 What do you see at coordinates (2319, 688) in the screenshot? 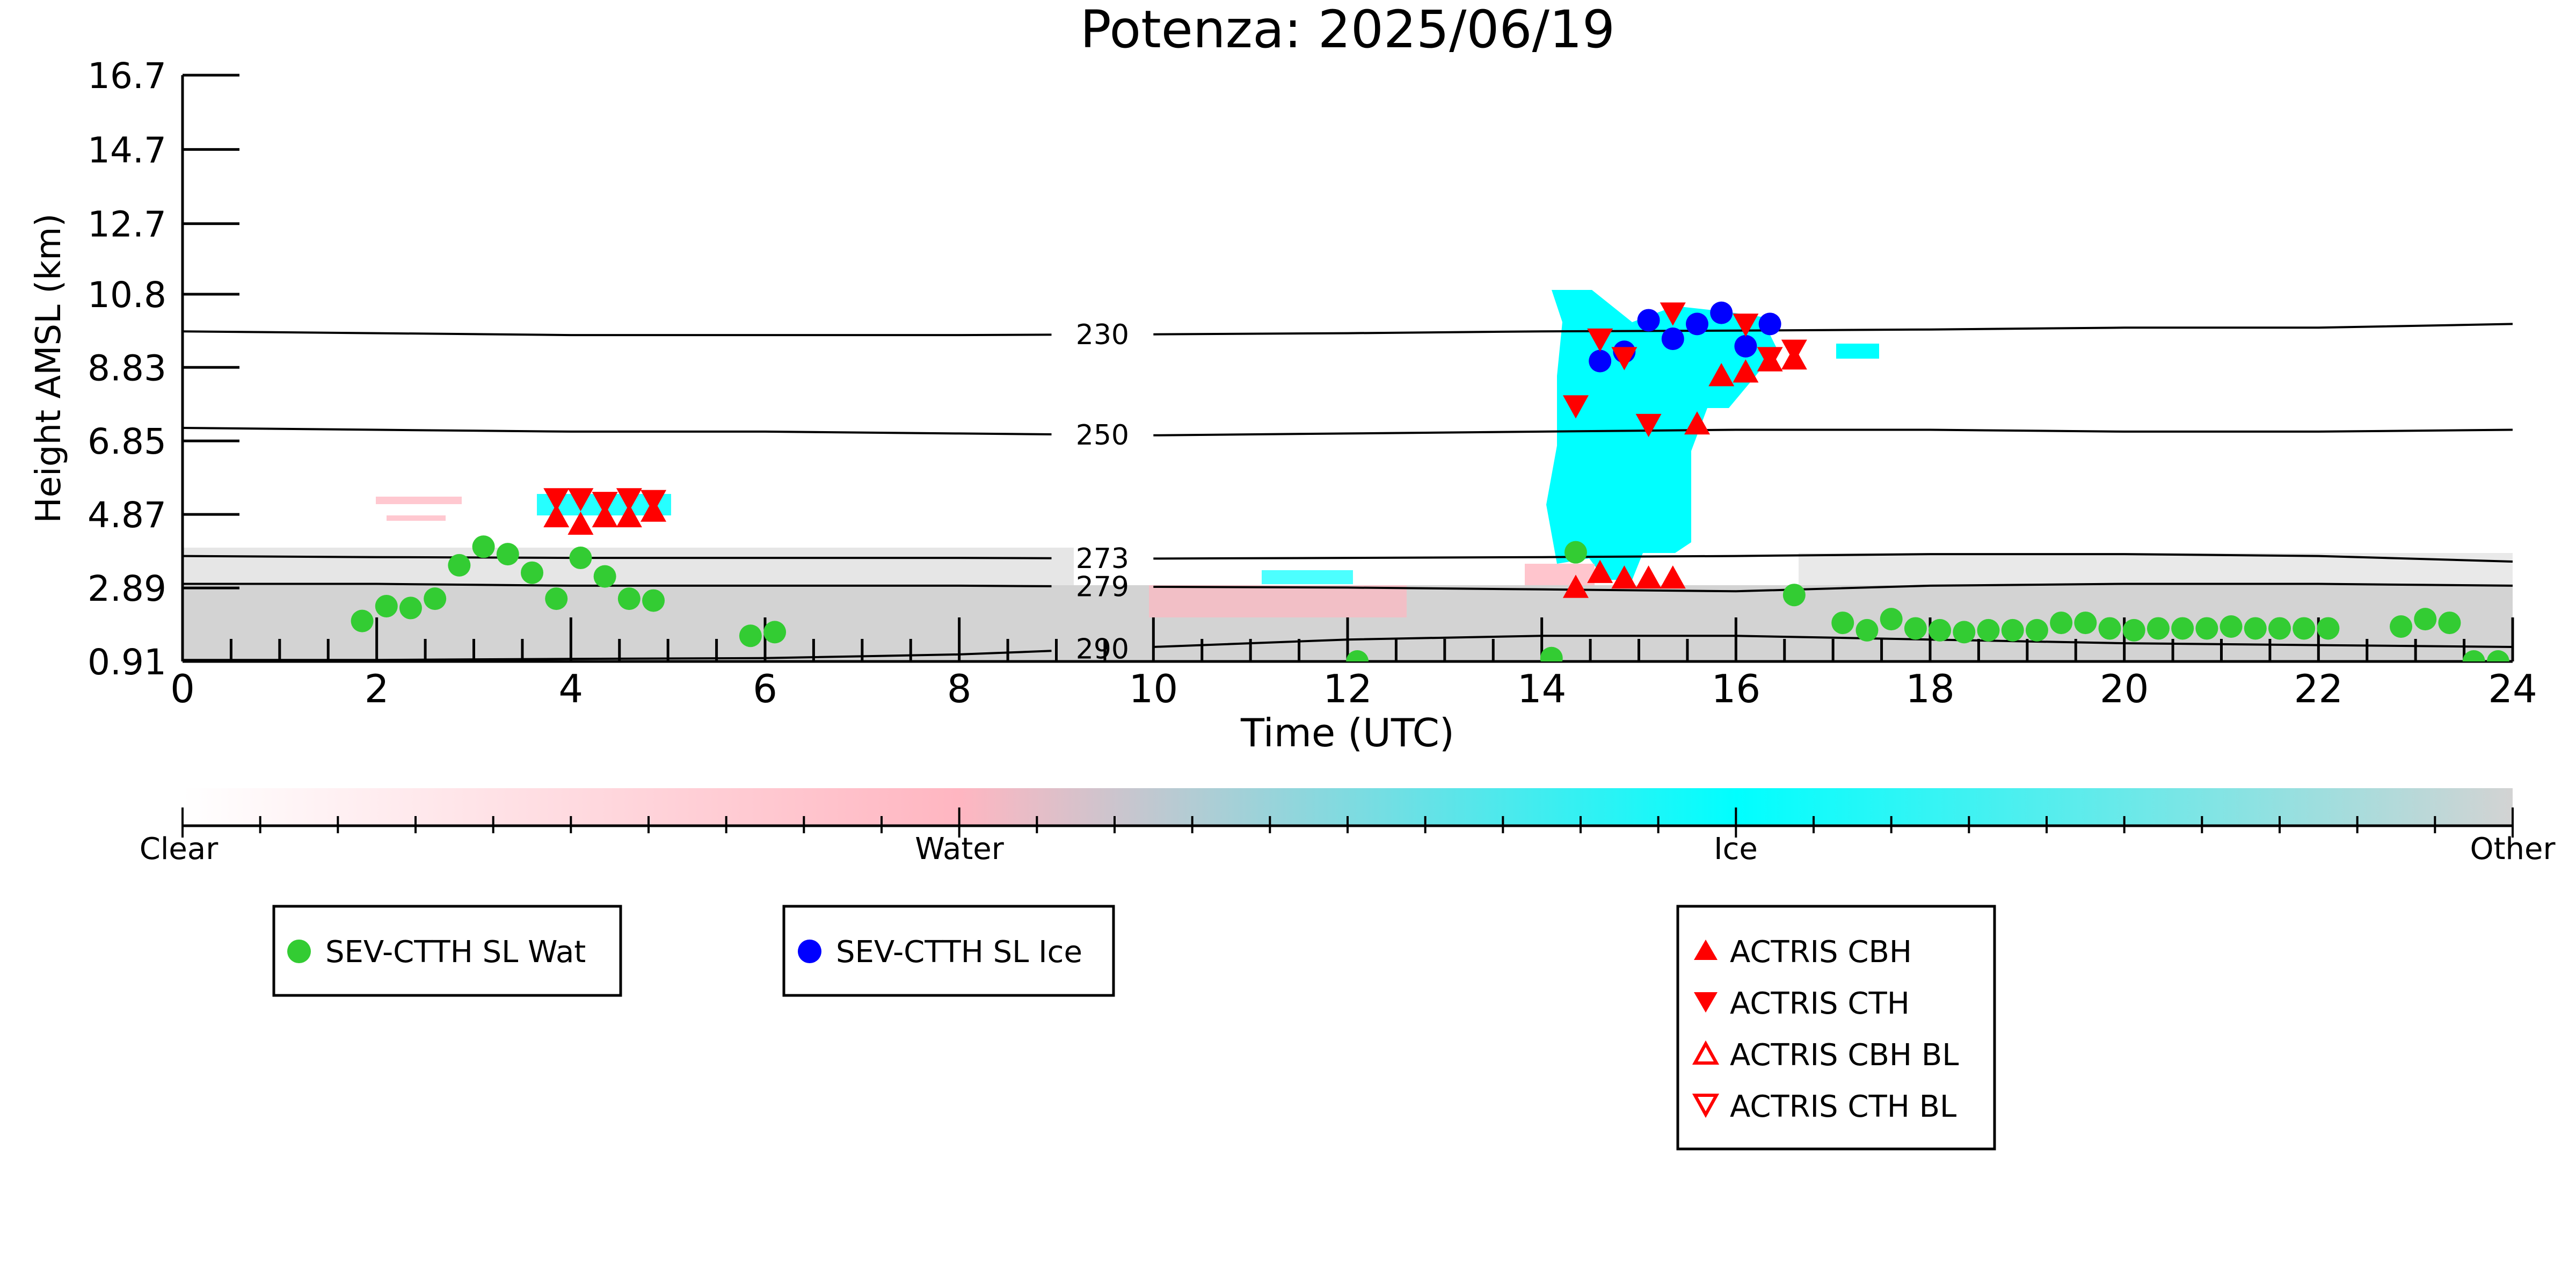
I see `x-tick-label: 22` at bounding box center [2319, 688].